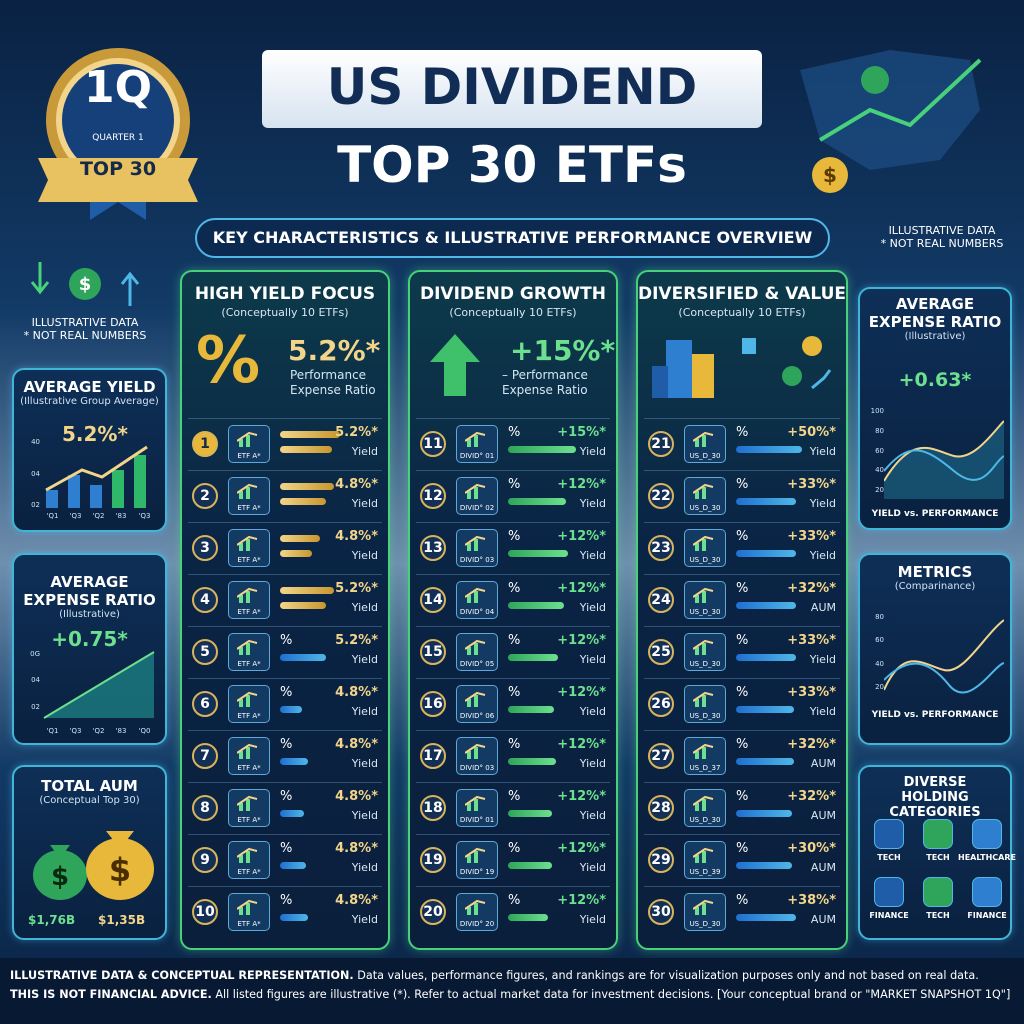  What do you see at coordinates (205, 548) in the screenshot?
I see `rank: 3` at bounding box center [205, 548].